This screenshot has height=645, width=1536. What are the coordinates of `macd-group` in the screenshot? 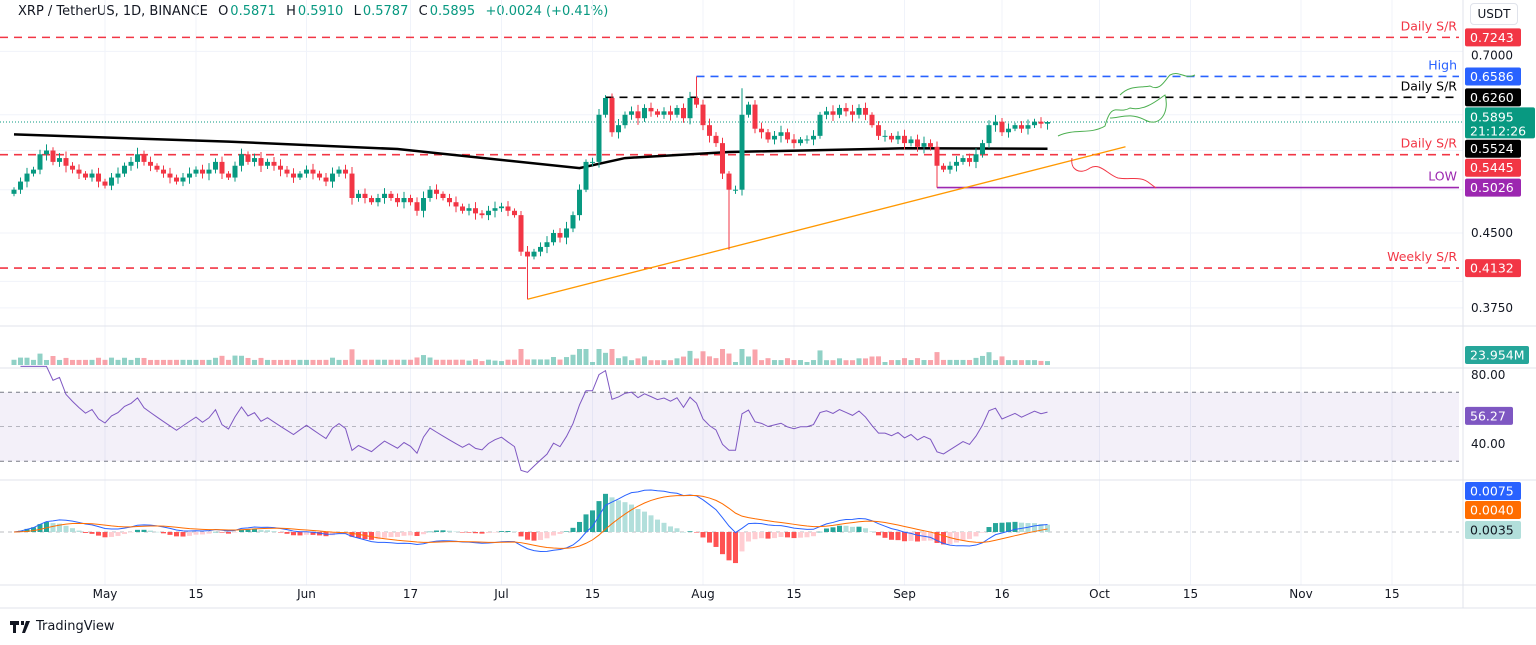 It's located at (729, 526).